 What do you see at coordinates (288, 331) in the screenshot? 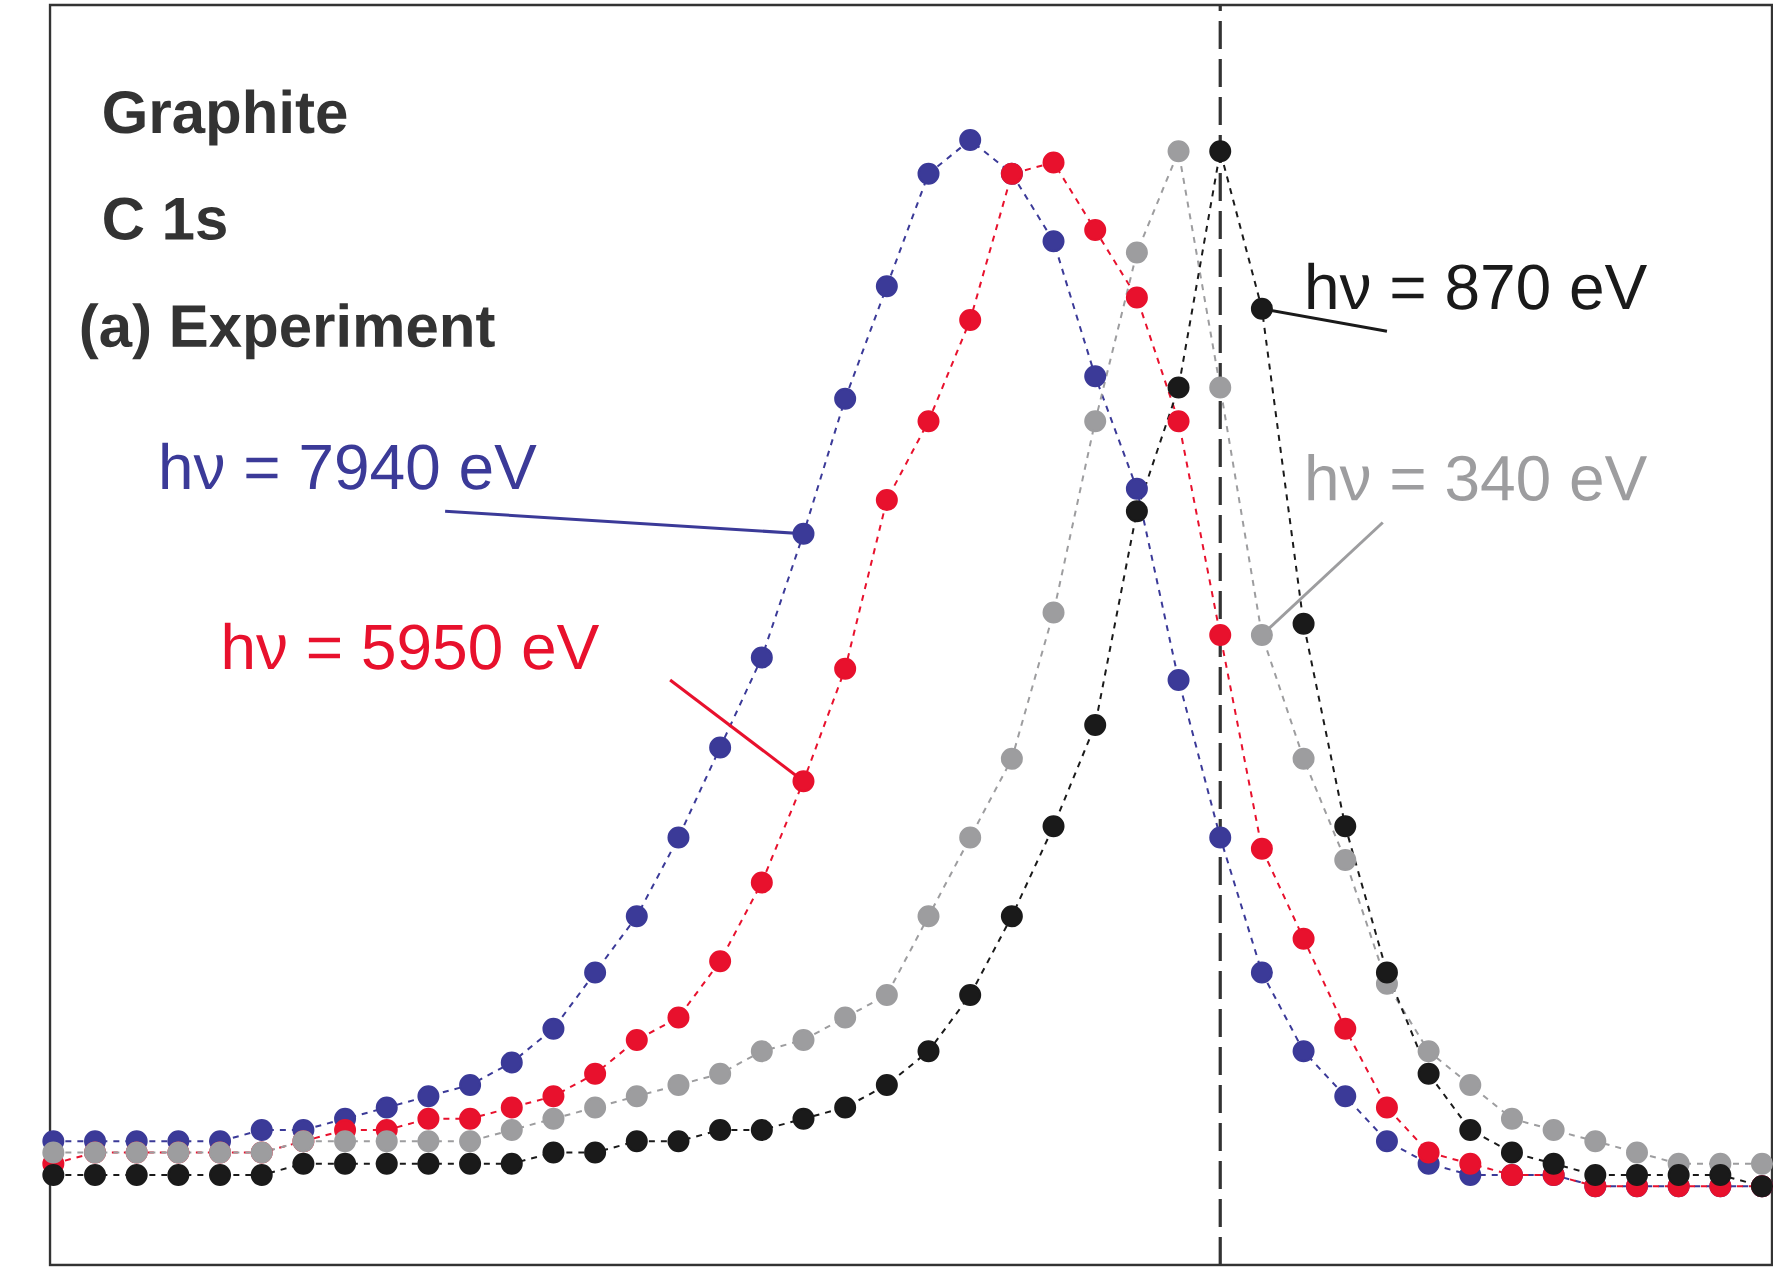
I see `annotation: (a) Experiment` at bounding box center [288, 331].